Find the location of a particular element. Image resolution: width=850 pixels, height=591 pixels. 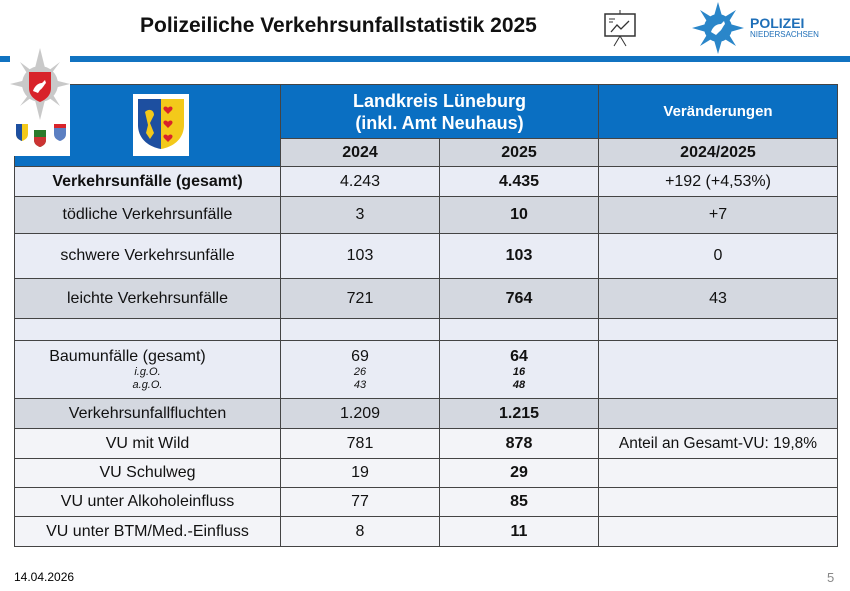

value-2025: 1.215 is located at coordinates (519, 413).